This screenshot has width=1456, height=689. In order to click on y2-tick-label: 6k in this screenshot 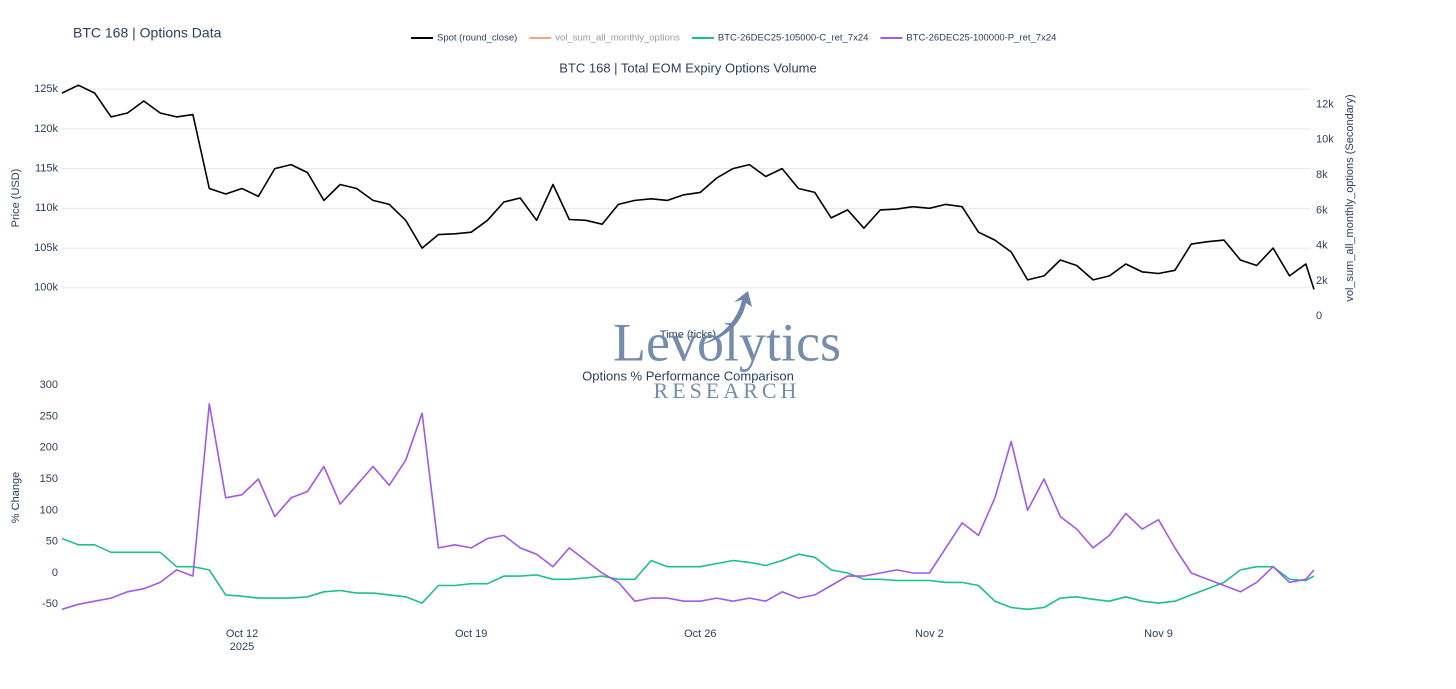, I will do `click(1322, 210)`.